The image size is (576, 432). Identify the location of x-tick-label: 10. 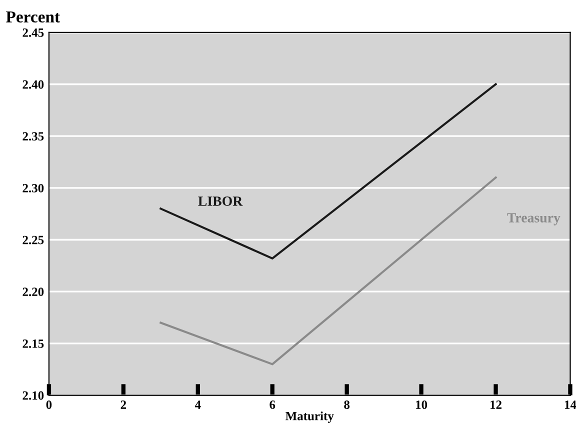
(422, 404).